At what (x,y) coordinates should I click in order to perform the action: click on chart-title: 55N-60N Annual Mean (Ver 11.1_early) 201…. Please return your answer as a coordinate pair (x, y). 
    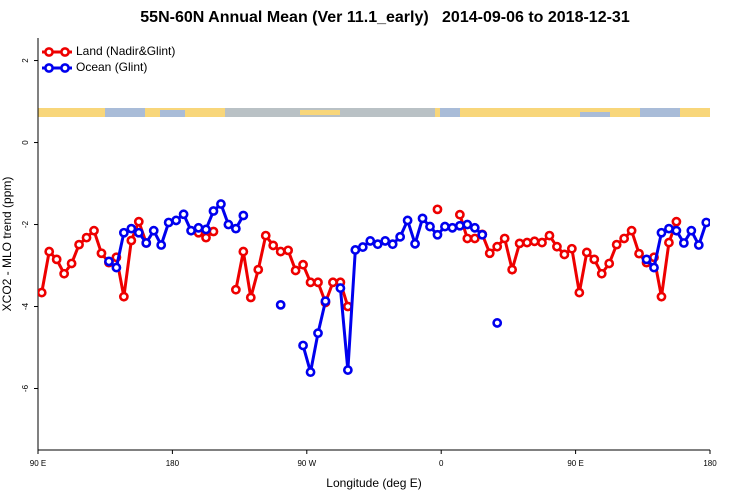
    Looking at the image, I should click on (385, 17).